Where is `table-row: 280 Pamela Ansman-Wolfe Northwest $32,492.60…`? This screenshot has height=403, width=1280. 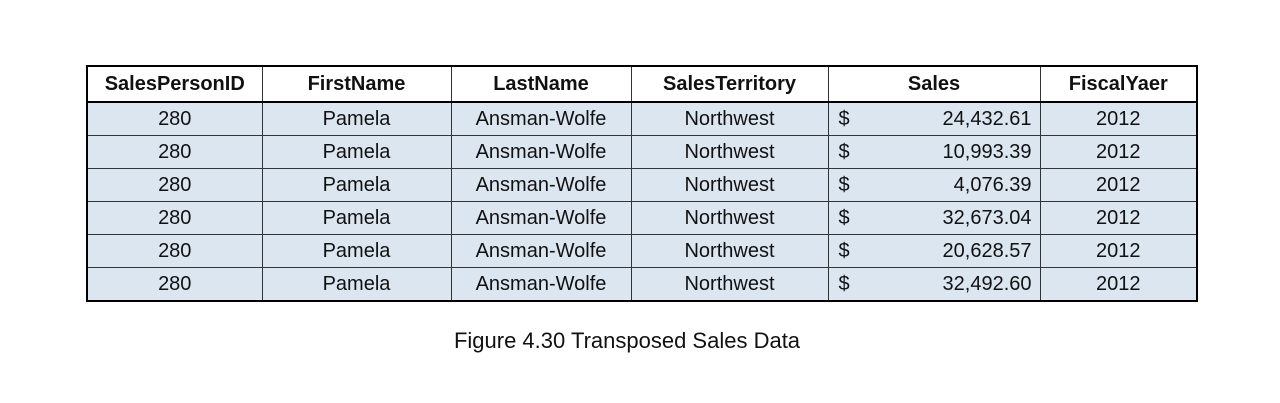
table-row: 280 Pamela Ansman-Wolfe Northwest $32,492.60… is located at coordinates (642, 284).